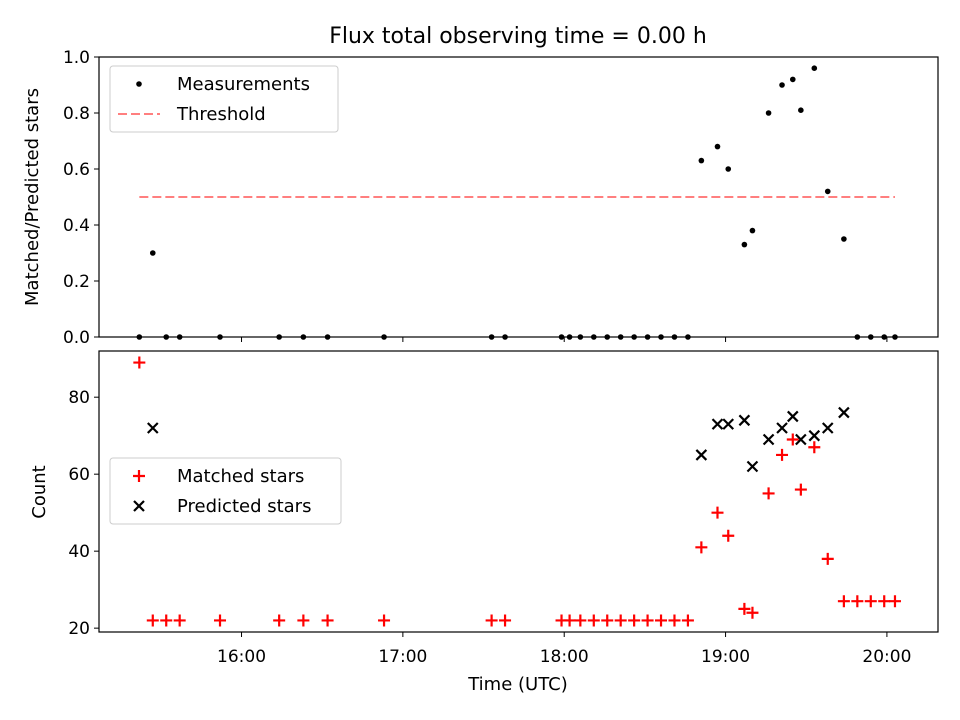 This screenshot has width=960, height=720. I want to click on top-panel-title: Flux total observing time = 0.00 h, so click(518, 36).